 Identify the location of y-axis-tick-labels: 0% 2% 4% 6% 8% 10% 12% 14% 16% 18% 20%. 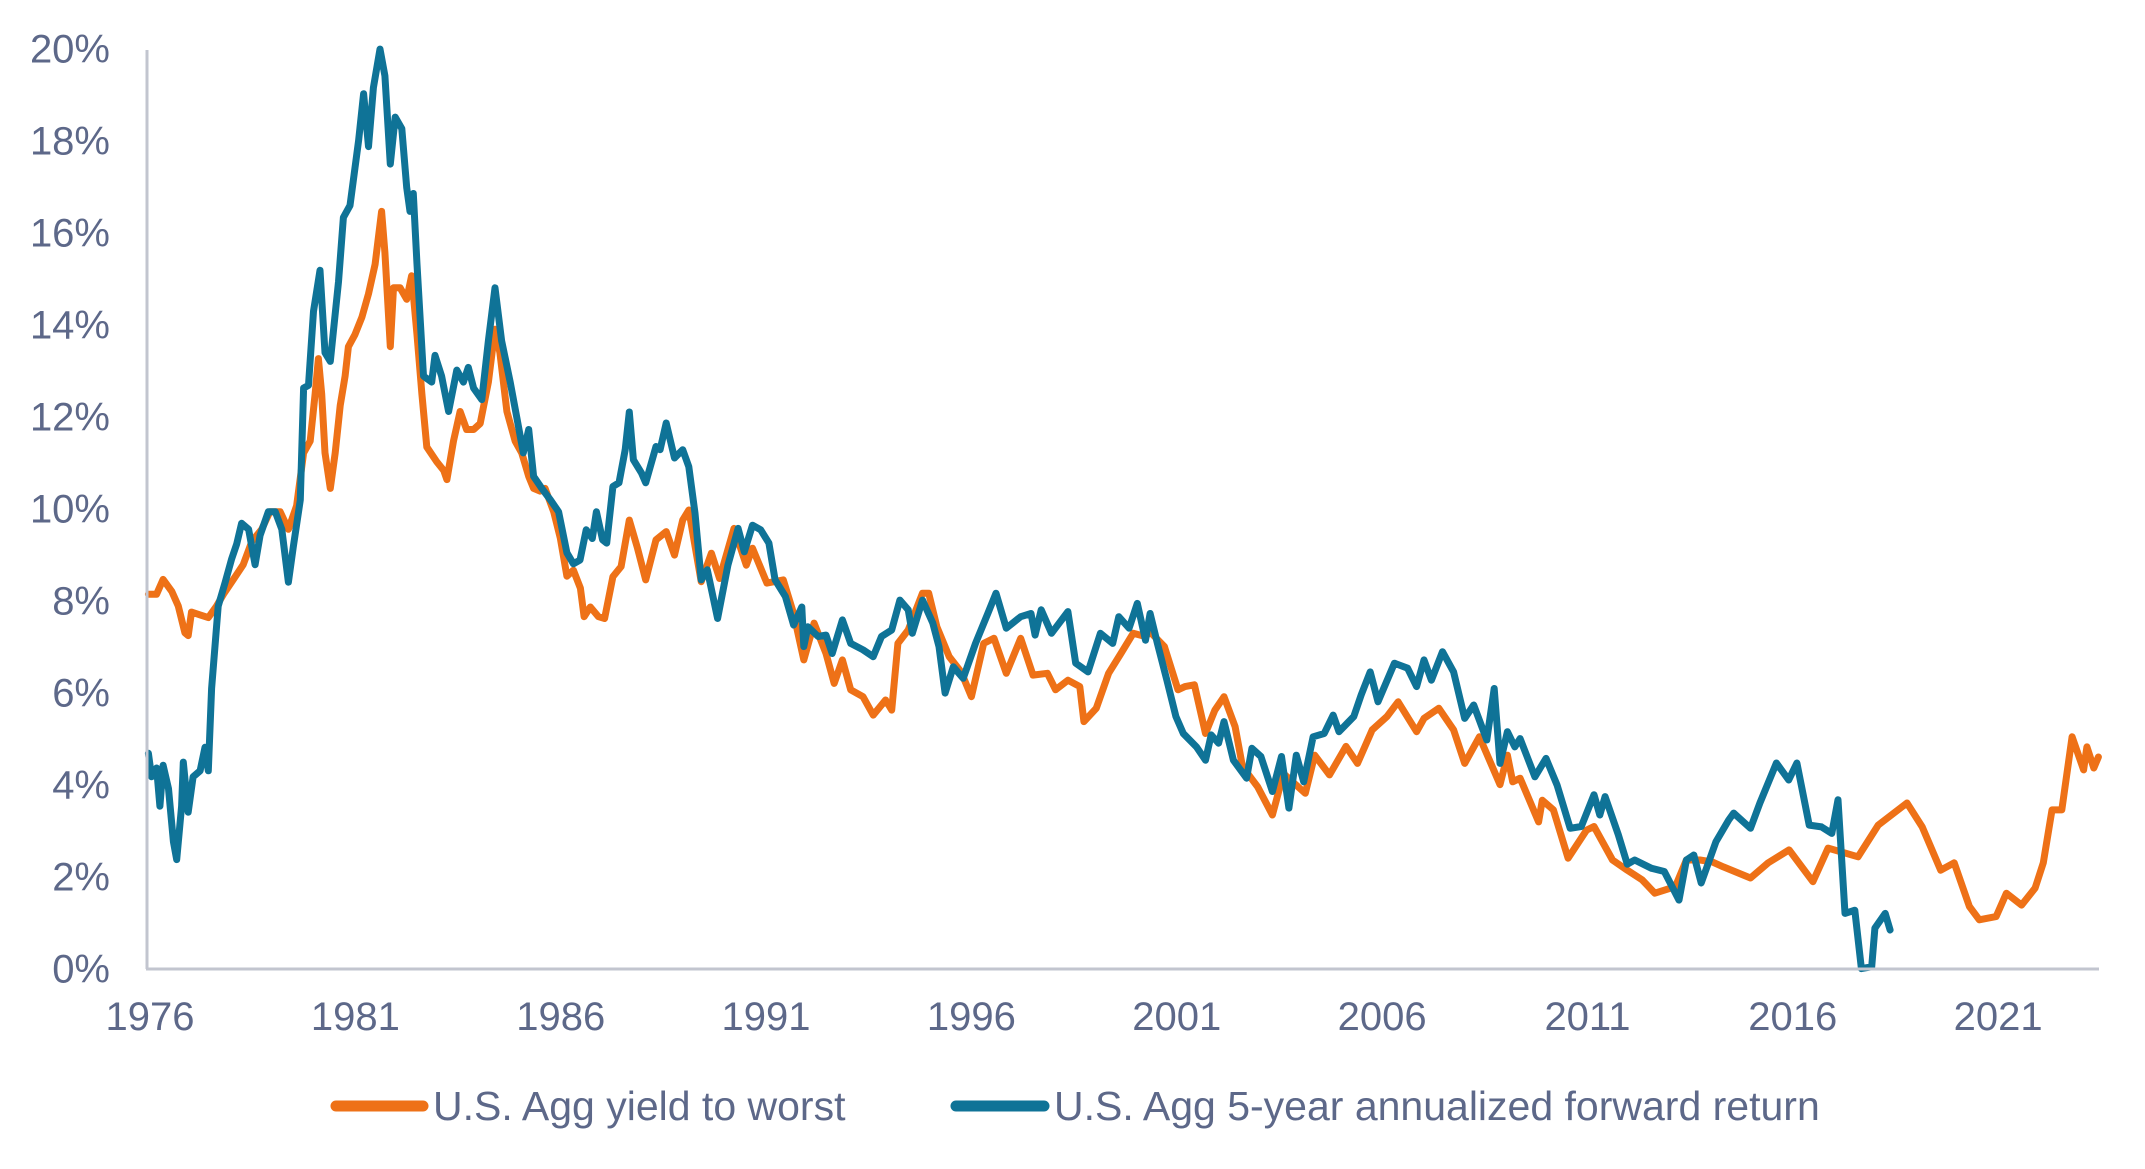
(70, 510).